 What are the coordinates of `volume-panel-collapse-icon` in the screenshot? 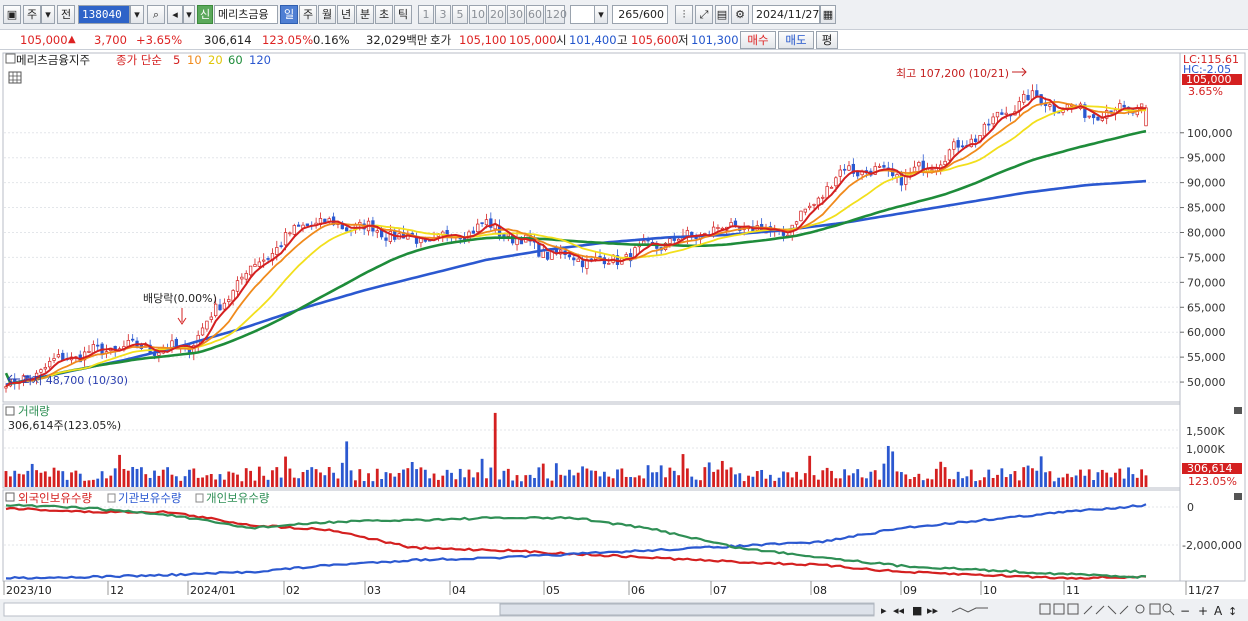 It's located at (10, 411).